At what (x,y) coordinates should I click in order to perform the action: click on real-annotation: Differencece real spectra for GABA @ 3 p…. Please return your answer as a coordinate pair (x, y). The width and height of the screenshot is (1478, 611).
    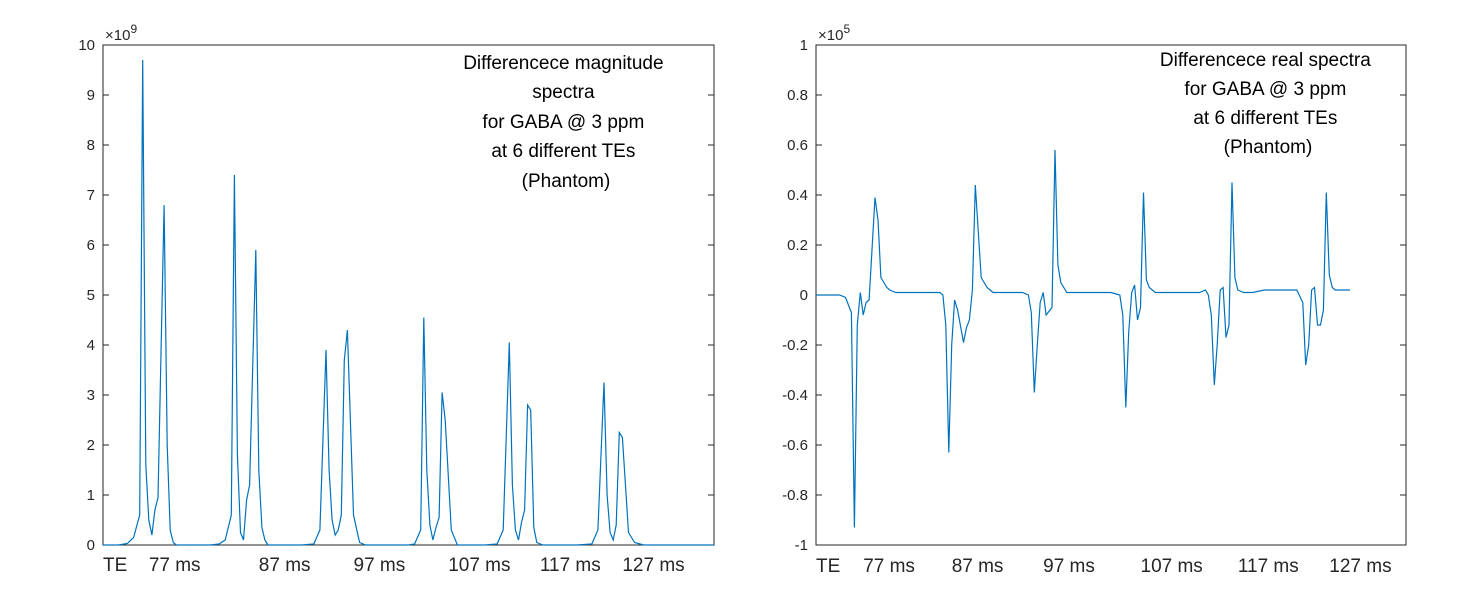
    Looking at the image, I should click on (1268, 104).